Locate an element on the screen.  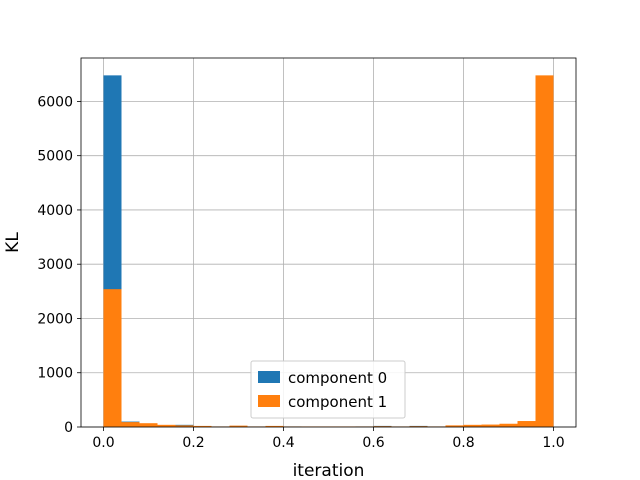
x-tick-label-5: 1.0 is located at coordinates (553, 443).